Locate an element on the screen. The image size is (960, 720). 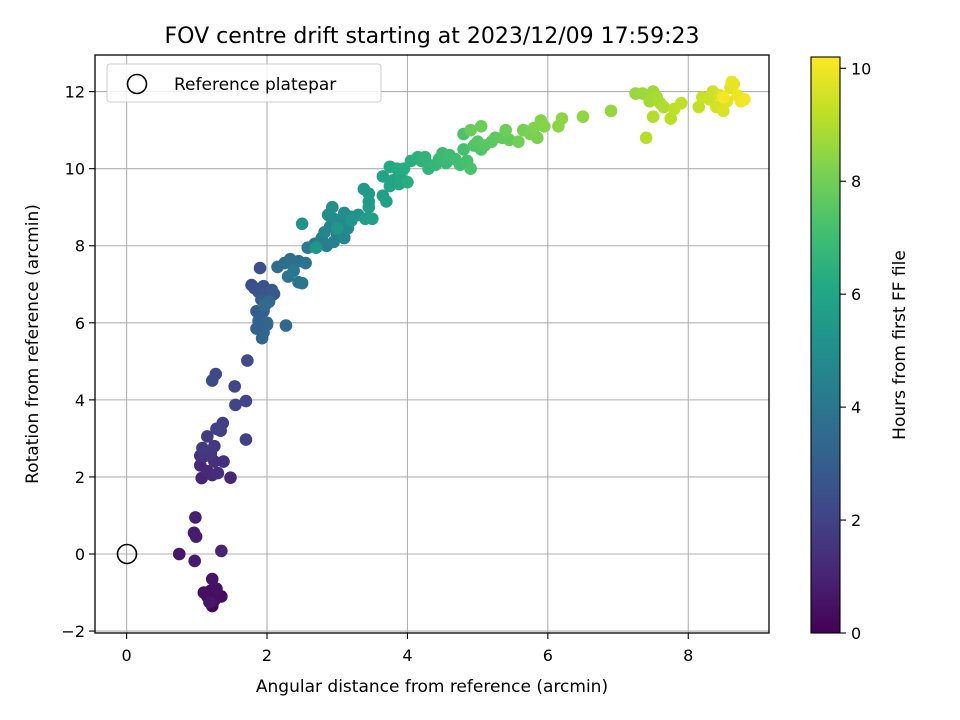
legend-marker is located at coordinates (137, 84).